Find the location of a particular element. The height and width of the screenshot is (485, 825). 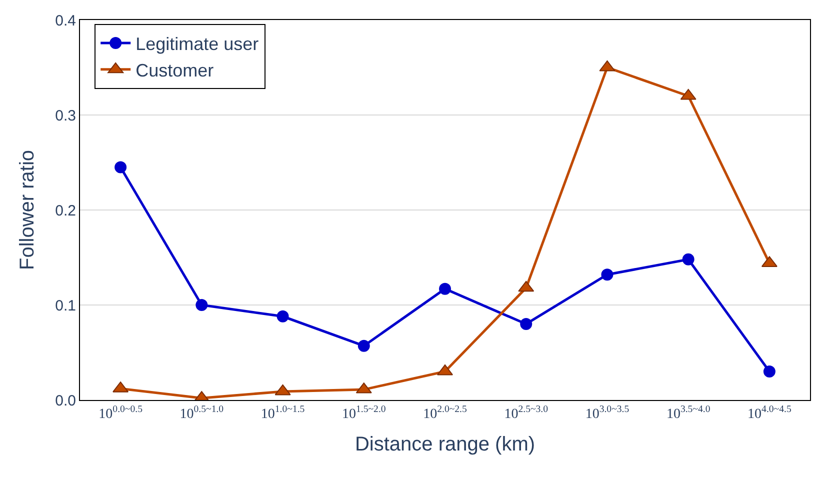

x-tick-label: 10$^{0.5~1.0}$ is located at coordinates (202, 413).